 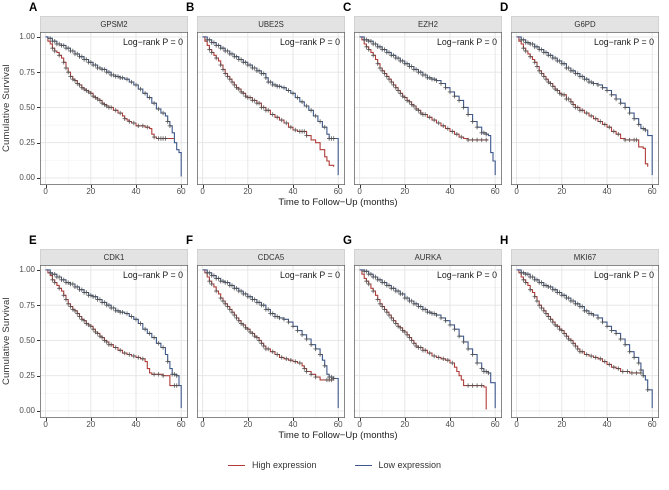 I want to click on panel-letter: G, so click(x=347, y=241).